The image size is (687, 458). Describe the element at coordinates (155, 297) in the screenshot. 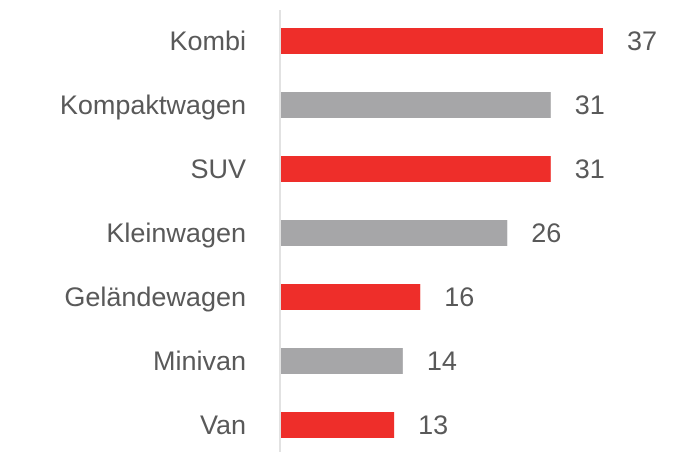

I see `category-label: Geländewagen` at that location.